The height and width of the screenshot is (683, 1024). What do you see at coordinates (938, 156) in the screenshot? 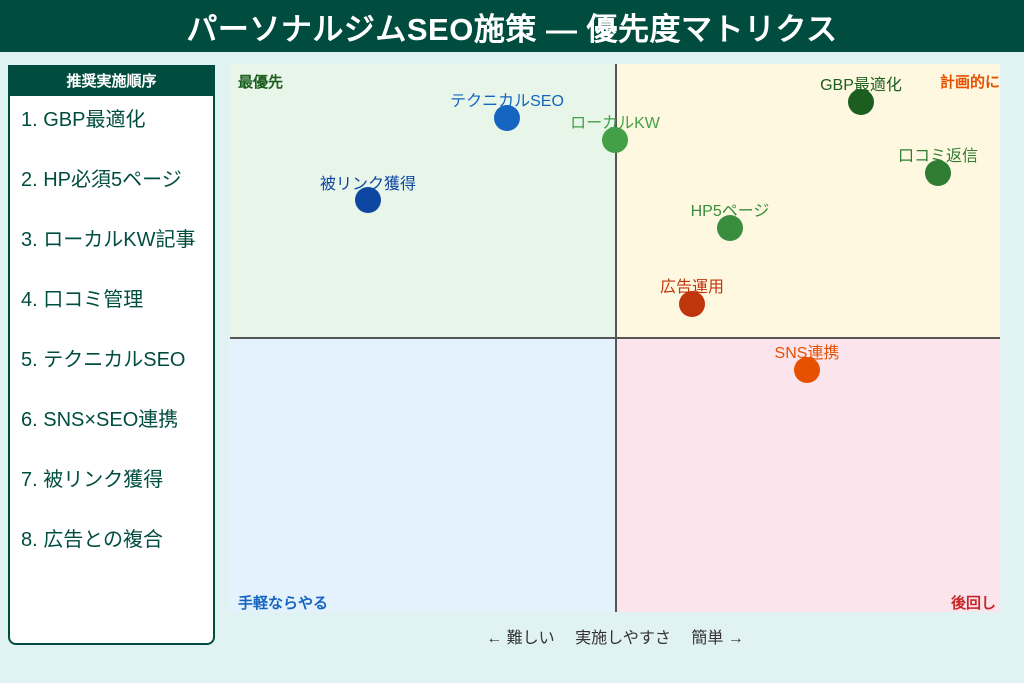
I see `point-label: 口コミ返信` at bounding box center [938, 156].